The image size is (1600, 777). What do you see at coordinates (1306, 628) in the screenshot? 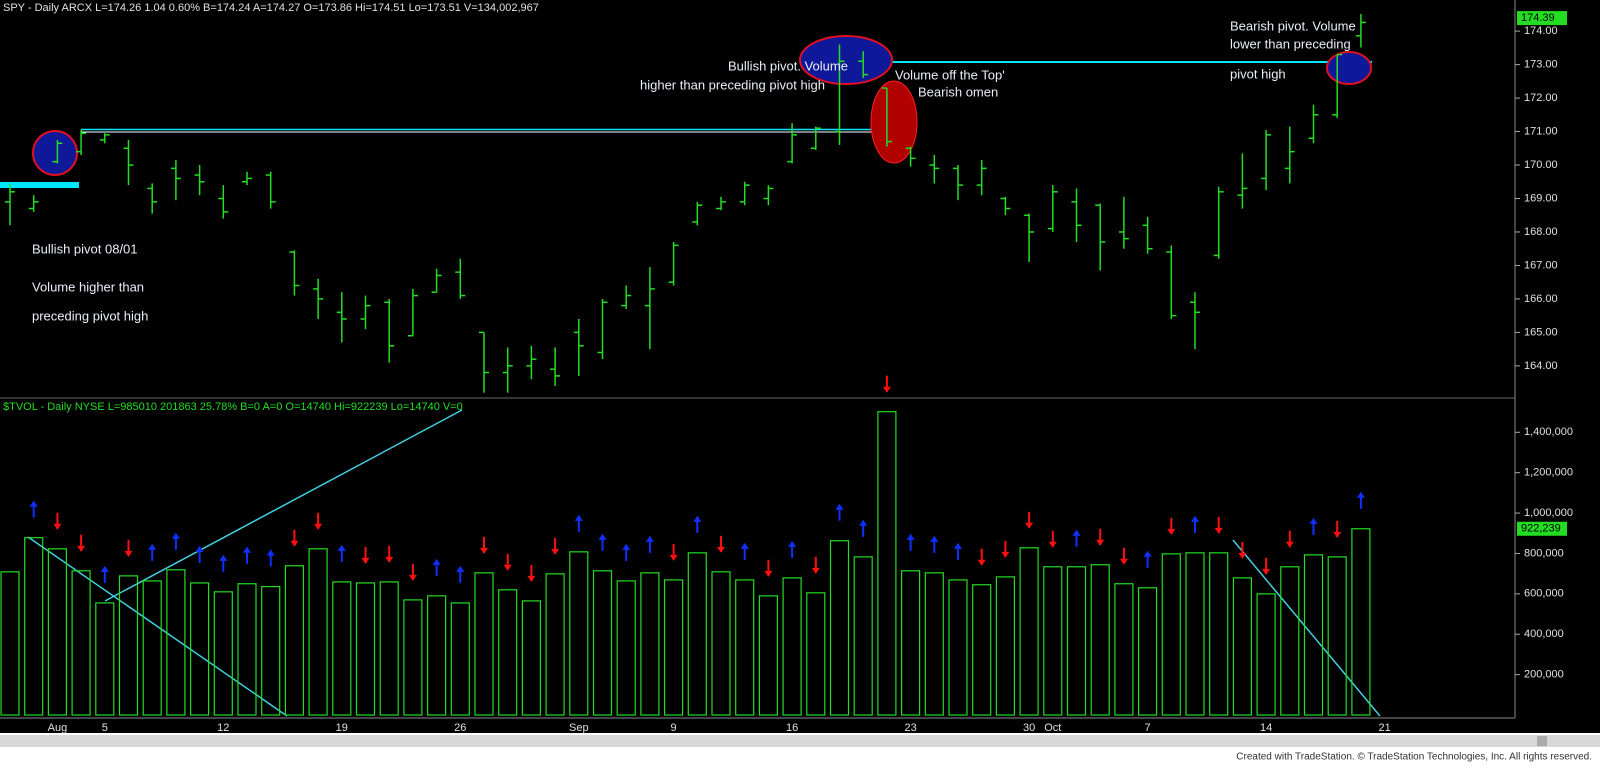
I see `trend-line` at bounding box center [1306, 628].